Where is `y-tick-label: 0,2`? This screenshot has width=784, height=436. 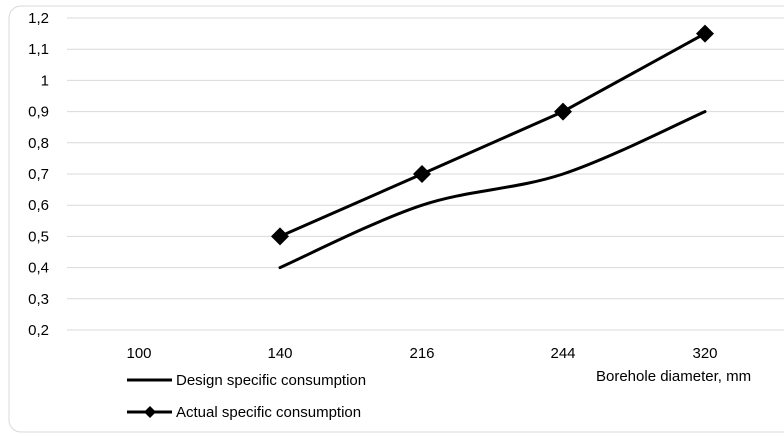
y-tick-label: 0,2 is located at coordinates (38, 330).